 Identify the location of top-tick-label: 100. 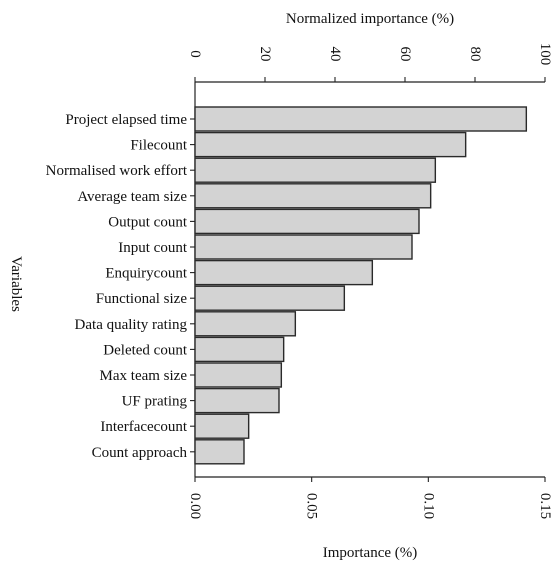
(545, 54).